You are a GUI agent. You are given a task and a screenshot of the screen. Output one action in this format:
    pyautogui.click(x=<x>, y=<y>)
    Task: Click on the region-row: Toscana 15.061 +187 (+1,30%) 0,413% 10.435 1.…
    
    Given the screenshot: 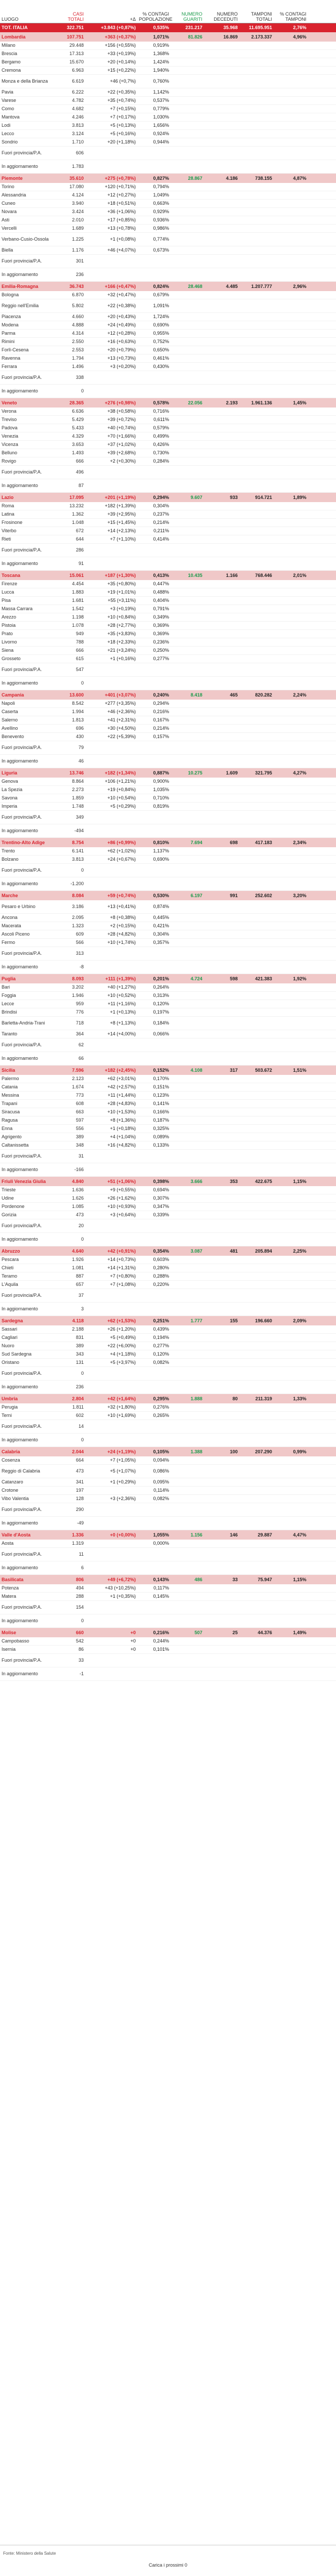 What is the action you would take?
    pyautogui.click(x=168, y=575)
    